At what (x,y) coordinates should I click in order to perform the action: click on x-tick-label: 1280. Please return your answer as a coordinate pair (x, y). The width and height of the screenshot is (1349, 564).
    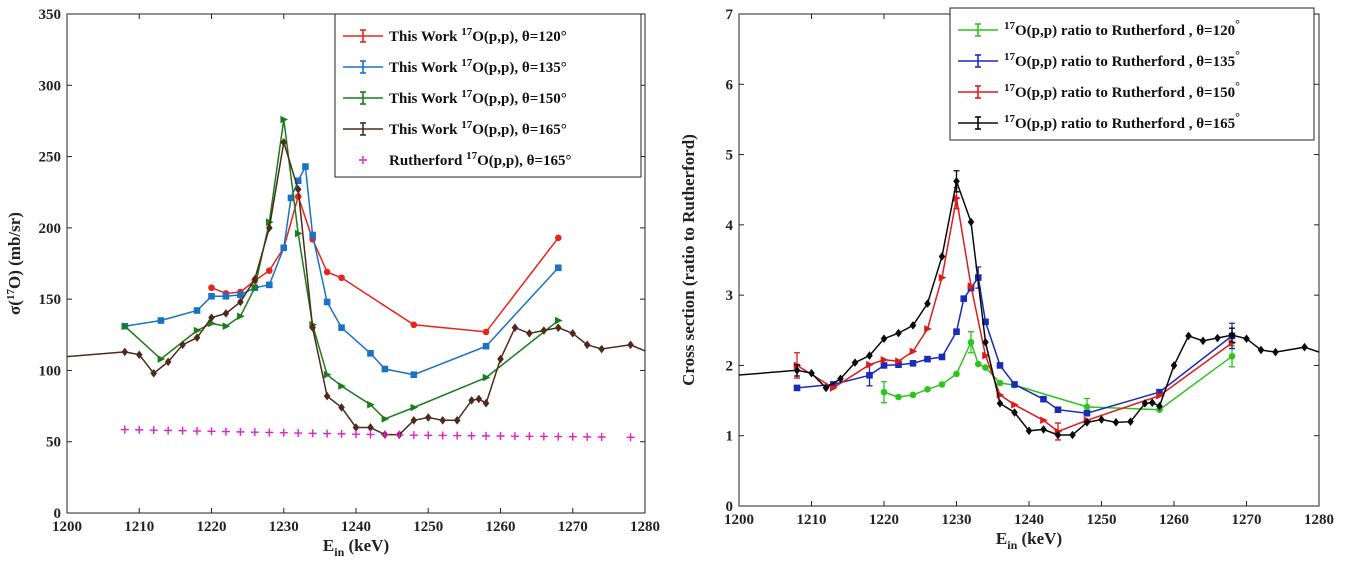
    Looking at the image, I should click on (1319, 520).